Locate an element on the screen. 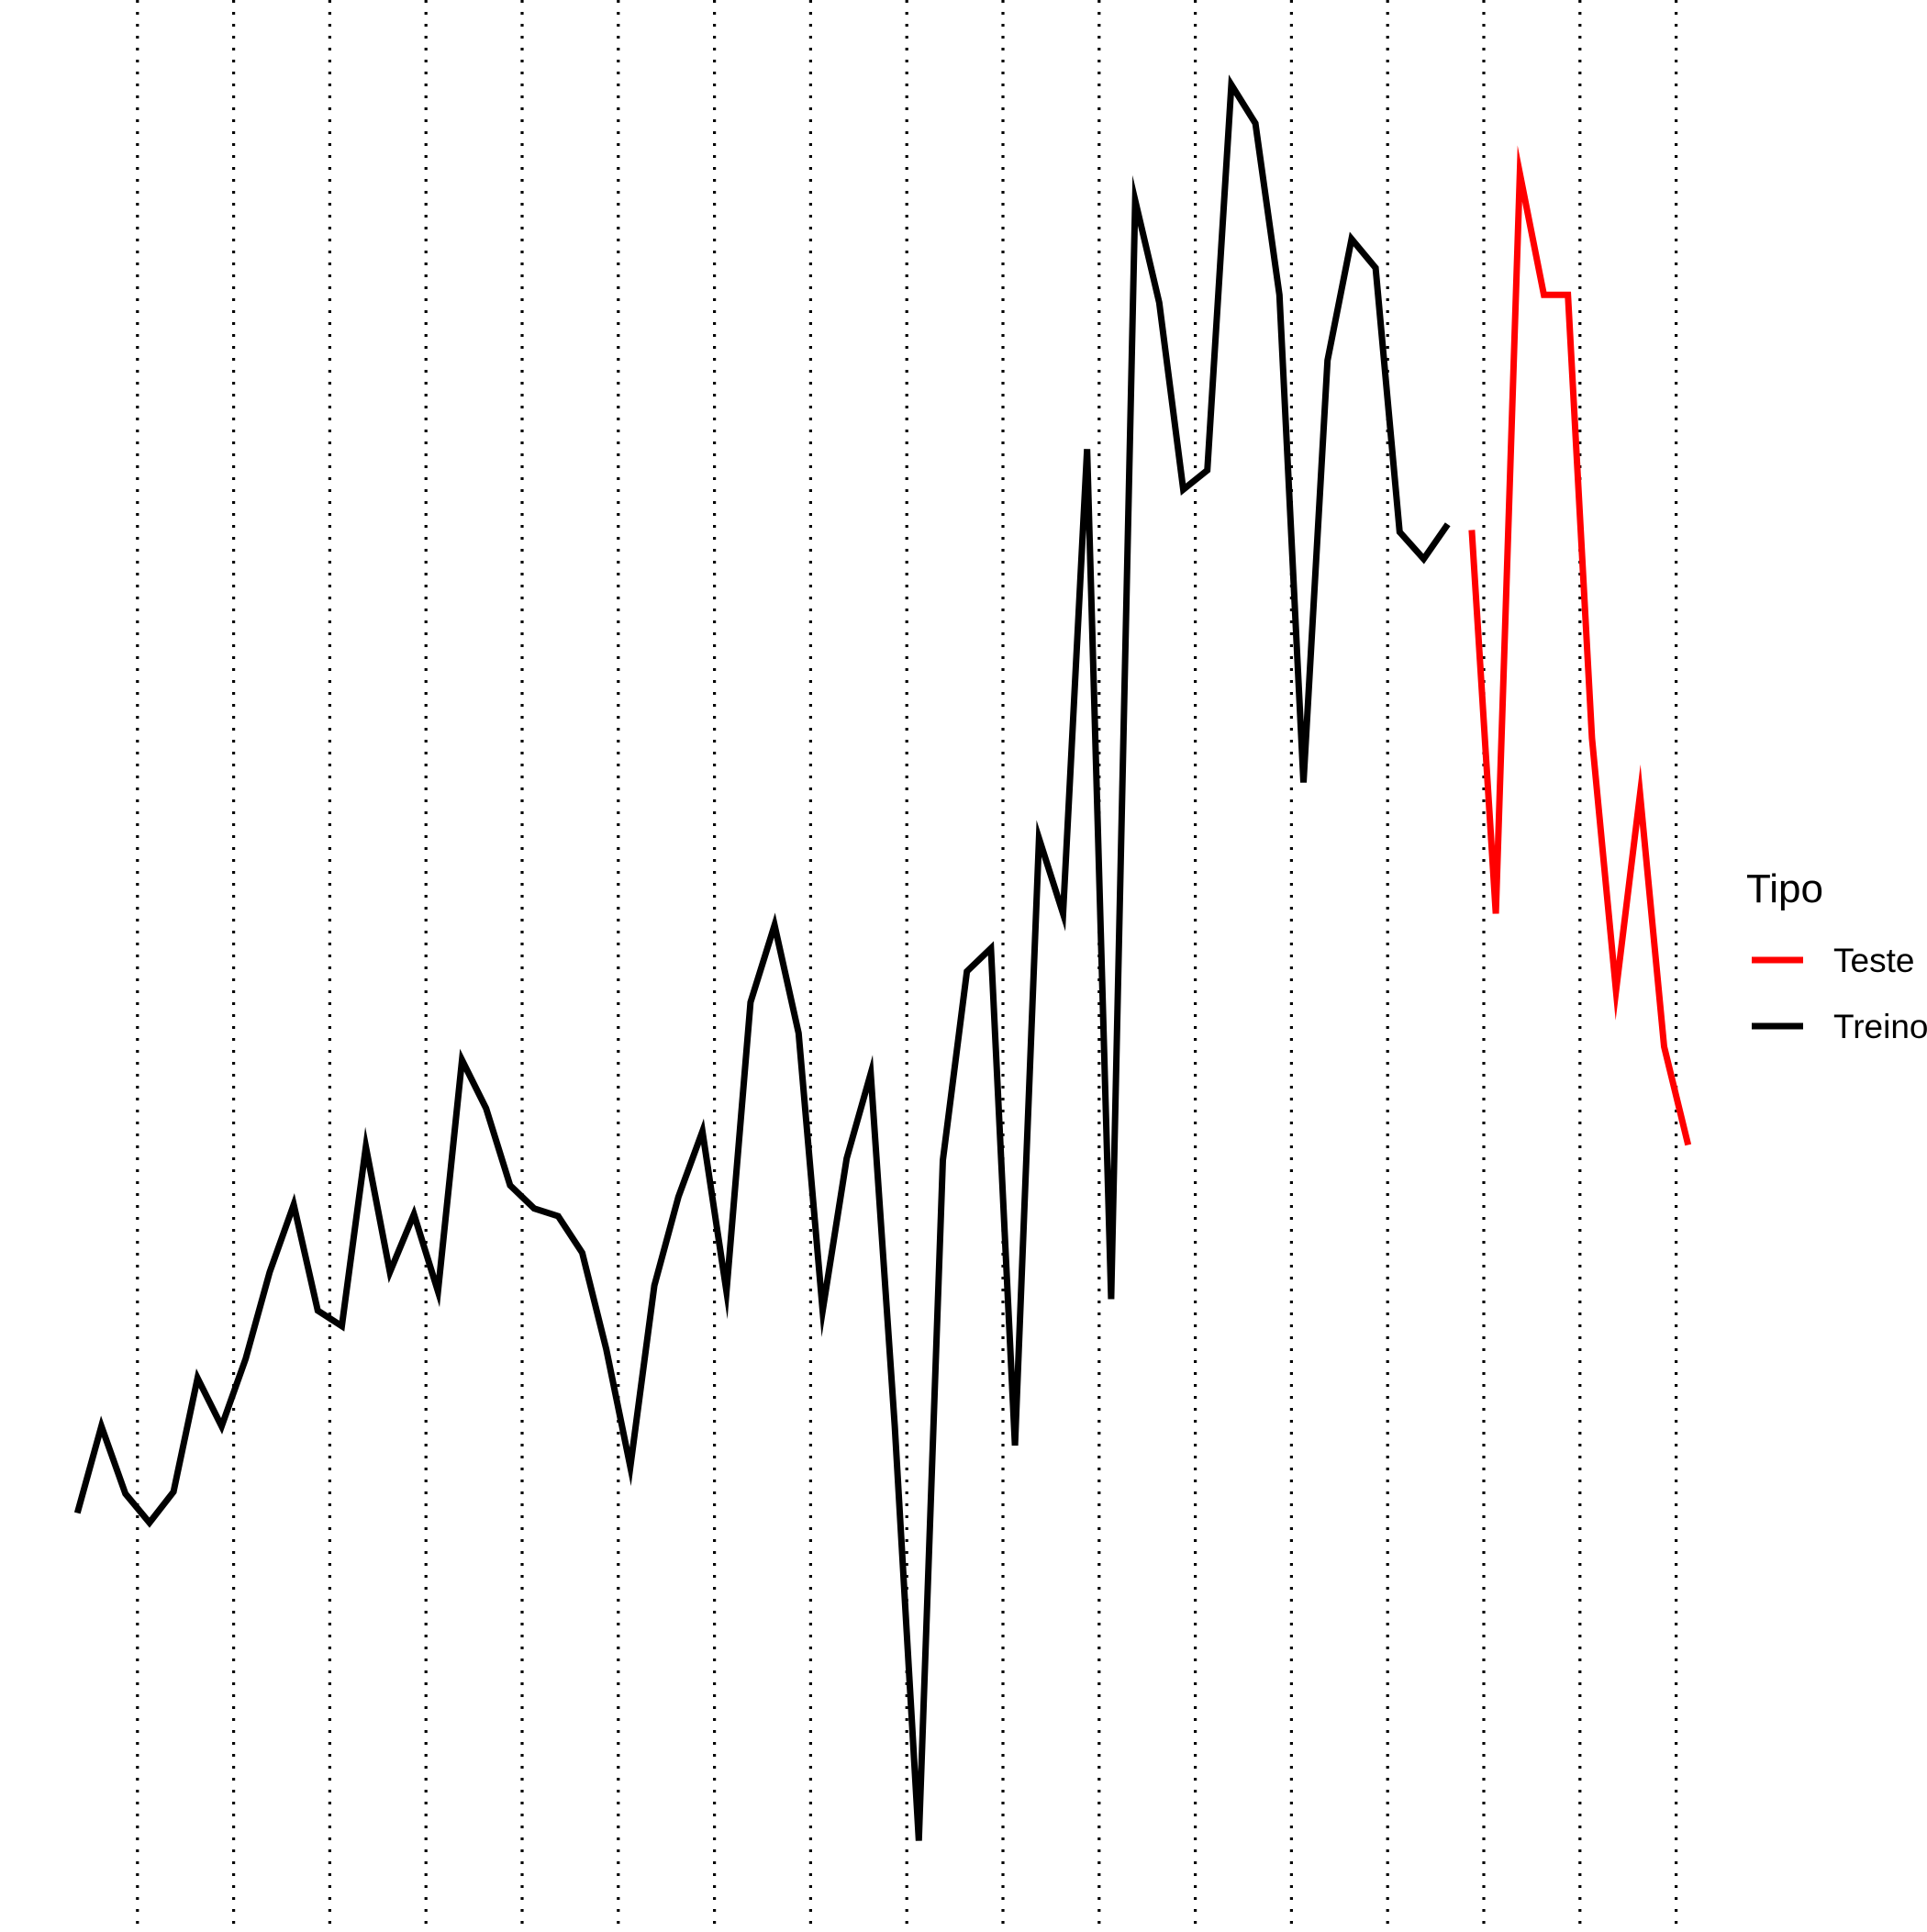 Image resolution: width=1927 pixels, height=1932 pixels. legend-title: Tipo is located at coordinates (1784, 888).